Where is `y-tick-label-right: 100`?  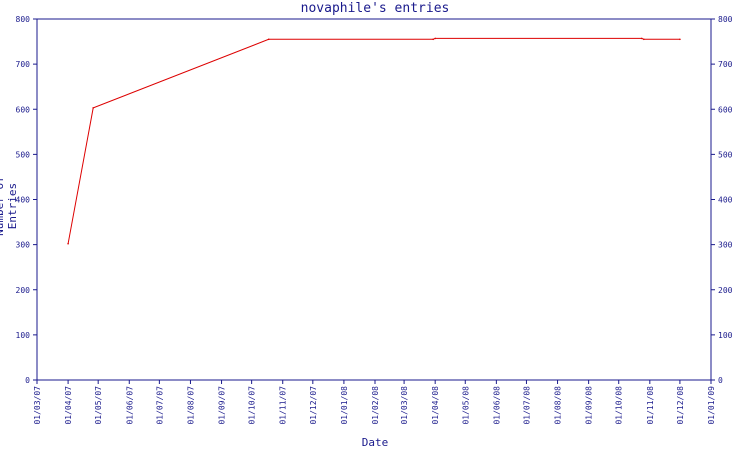
y-tick-label-right: 100 is located at coordinates (725, 335).